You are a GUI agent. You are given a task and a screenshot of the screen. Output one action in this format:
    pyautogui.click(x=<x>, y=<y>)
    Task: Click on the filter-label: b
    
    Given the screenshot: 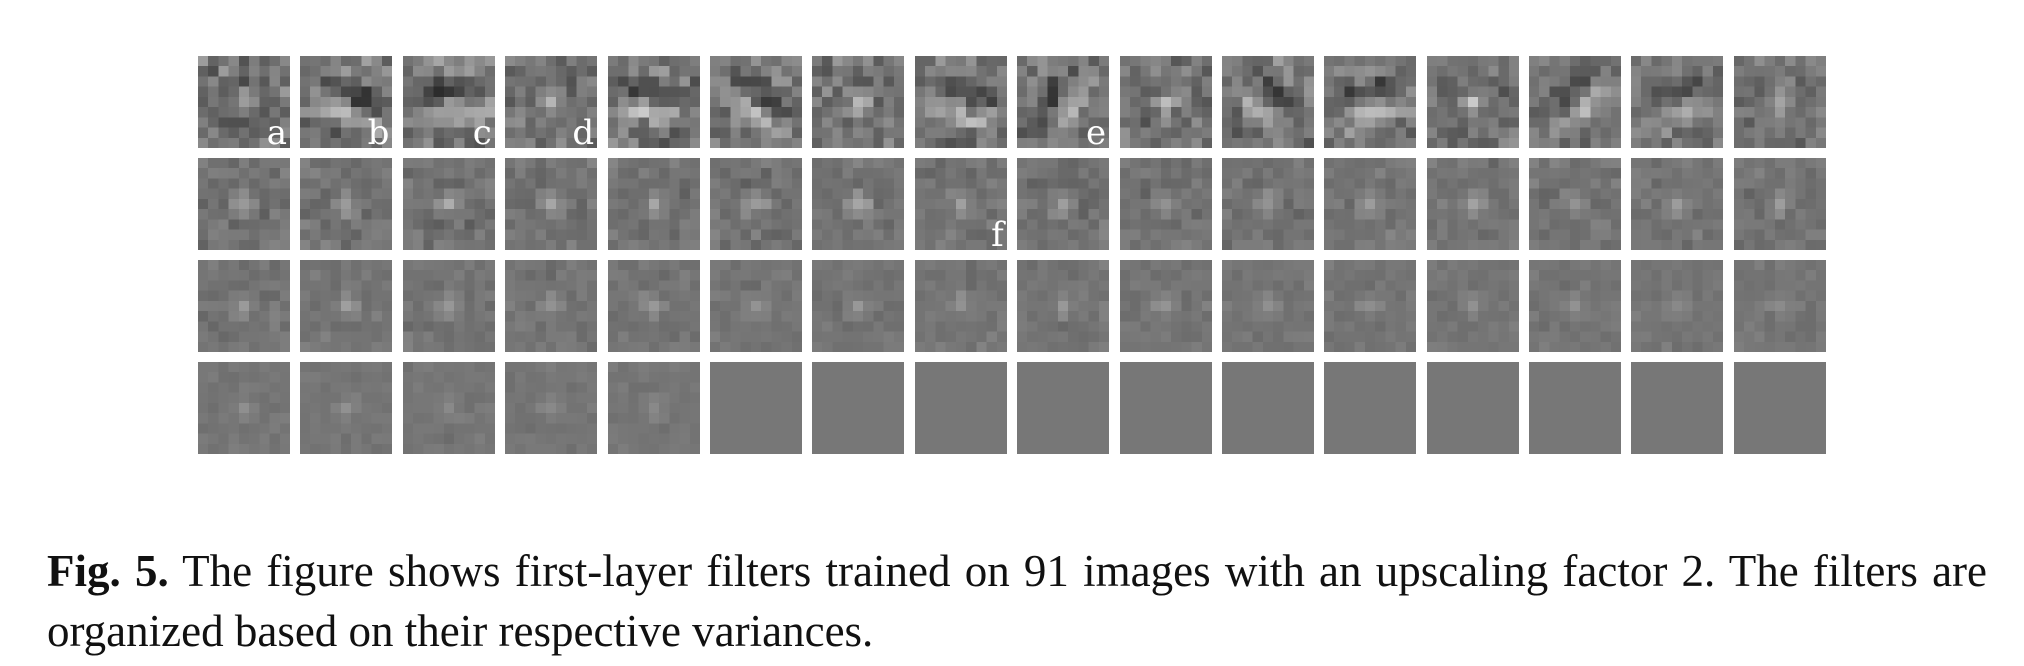 What is the action you would take?
    pyautogui.click(x=378, y=130)
    